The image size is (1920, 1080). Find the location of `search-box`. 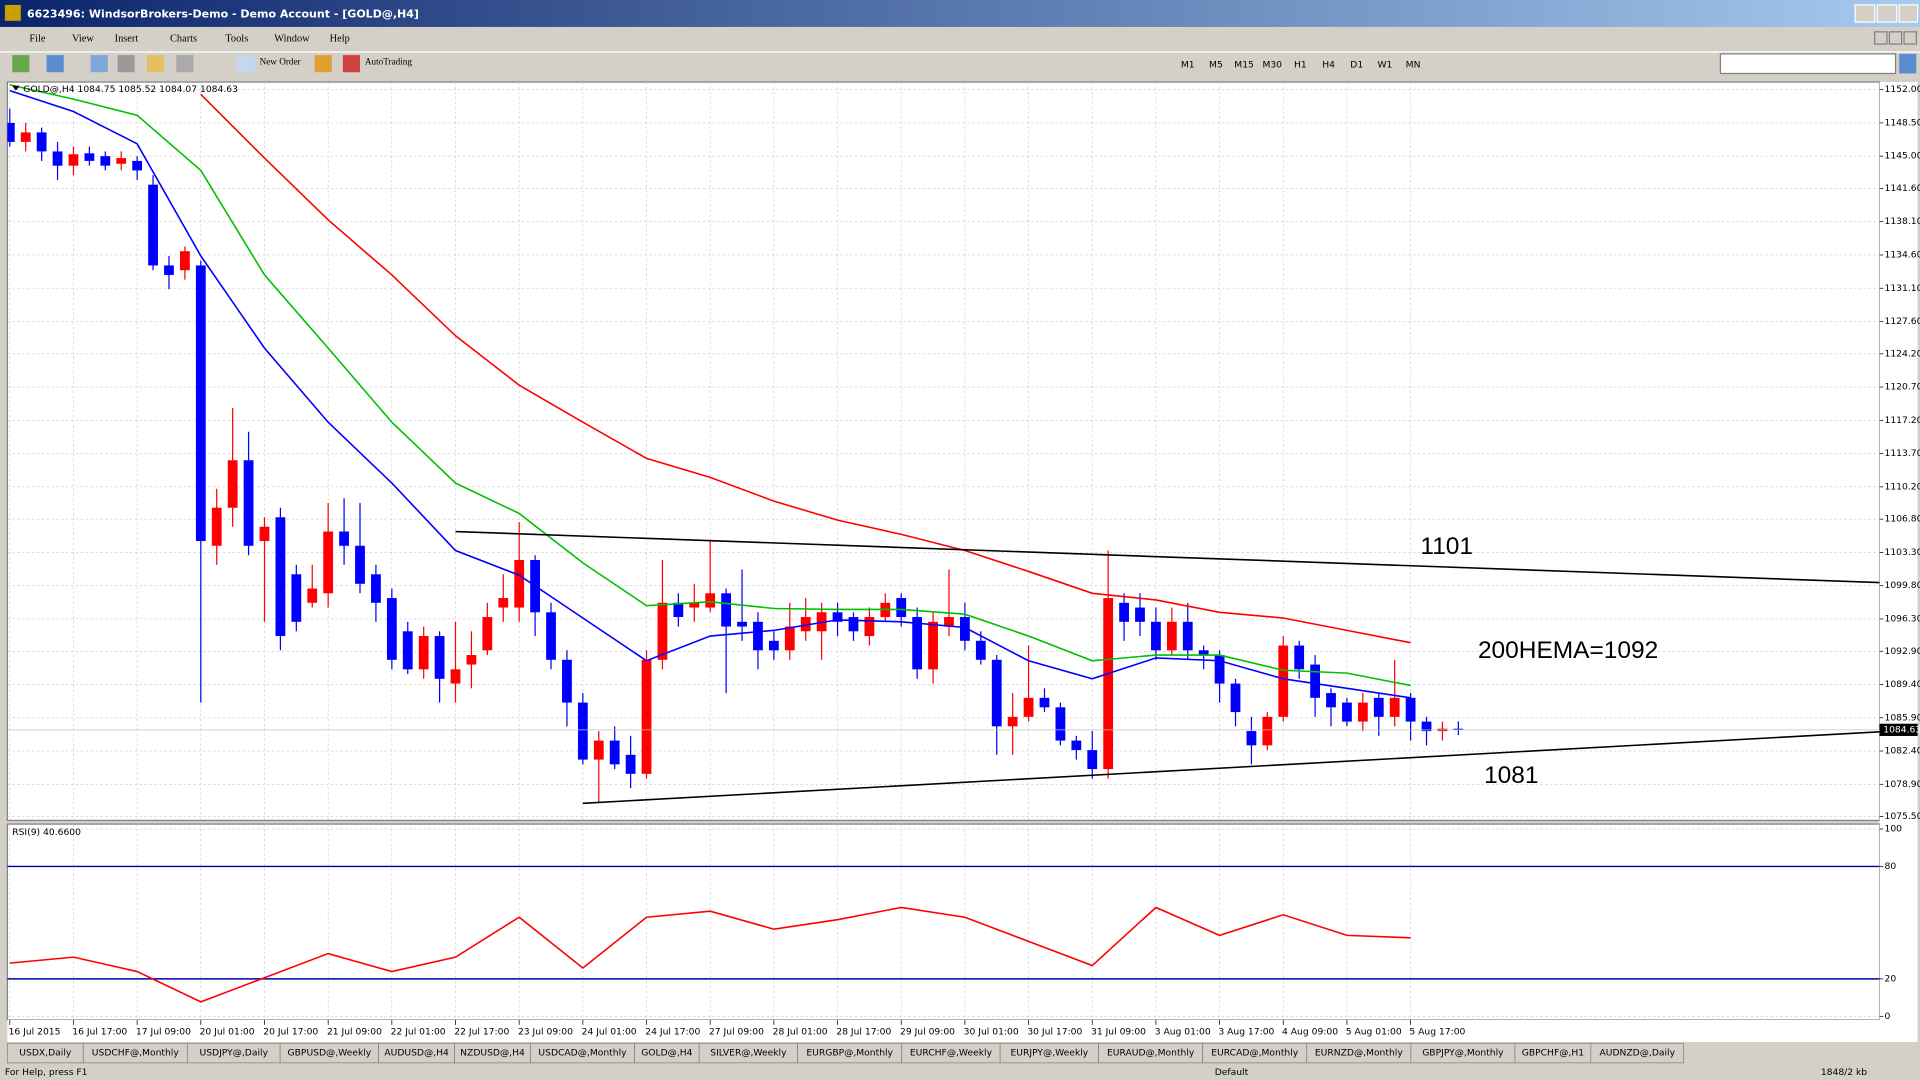

search-box is located at coordinates (1808, 64).